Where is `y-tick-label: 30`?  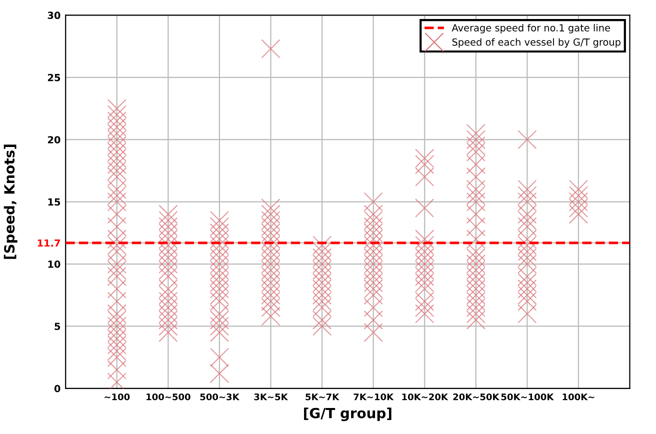
y-tick-label: 30 is located at coordinates (54, 16).